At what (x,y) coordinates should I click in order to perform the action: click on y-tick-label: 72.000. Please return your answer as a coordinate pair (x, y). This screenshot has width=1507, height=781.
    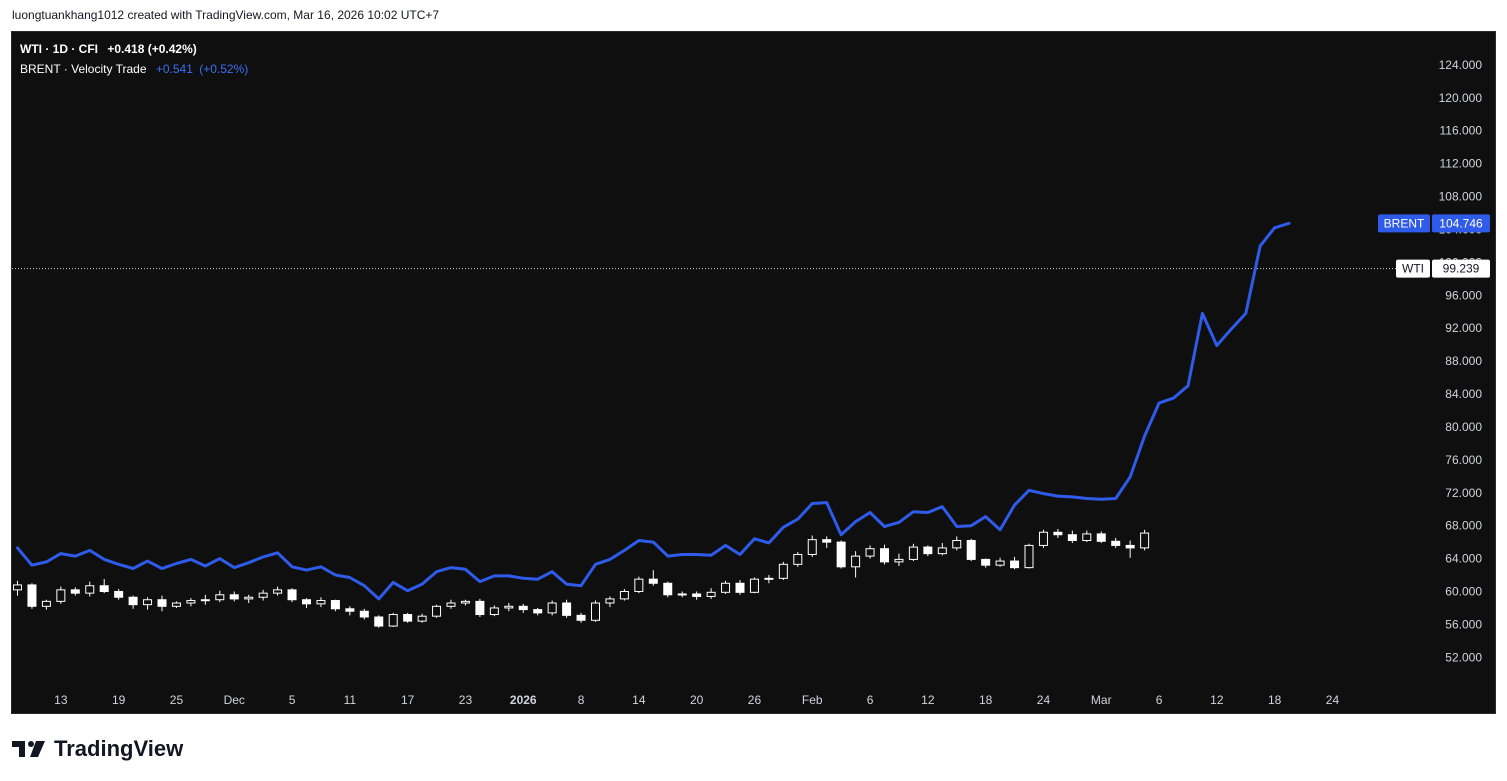
    Looking at the image, I should click on (1463, 493).